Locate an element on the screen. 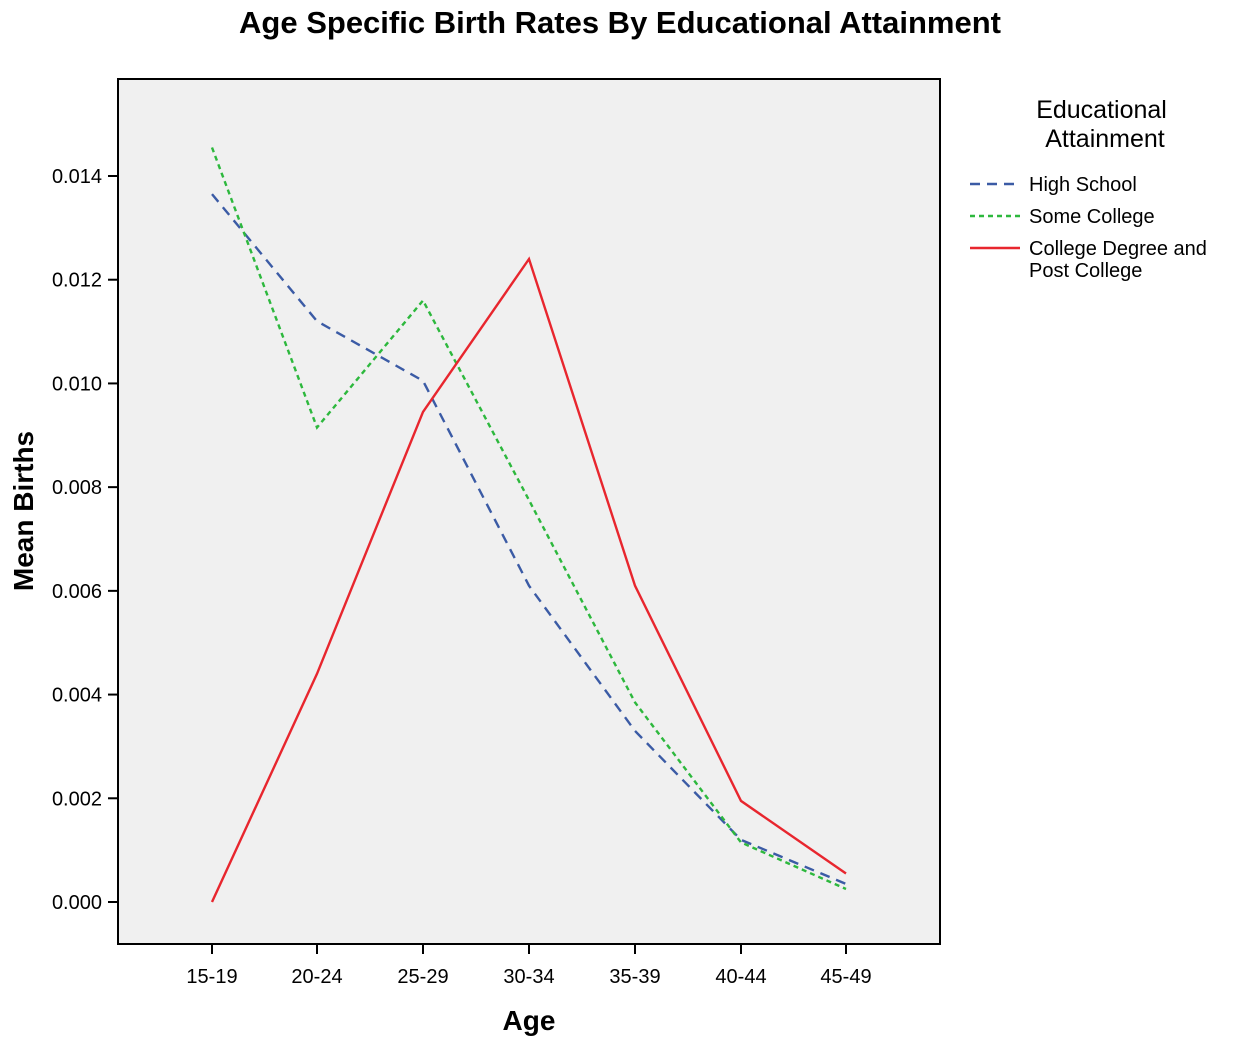 The width and height of the screenshot is (1238, 1043). legend-label-line: Some College is located at coordinates (1092, 217).